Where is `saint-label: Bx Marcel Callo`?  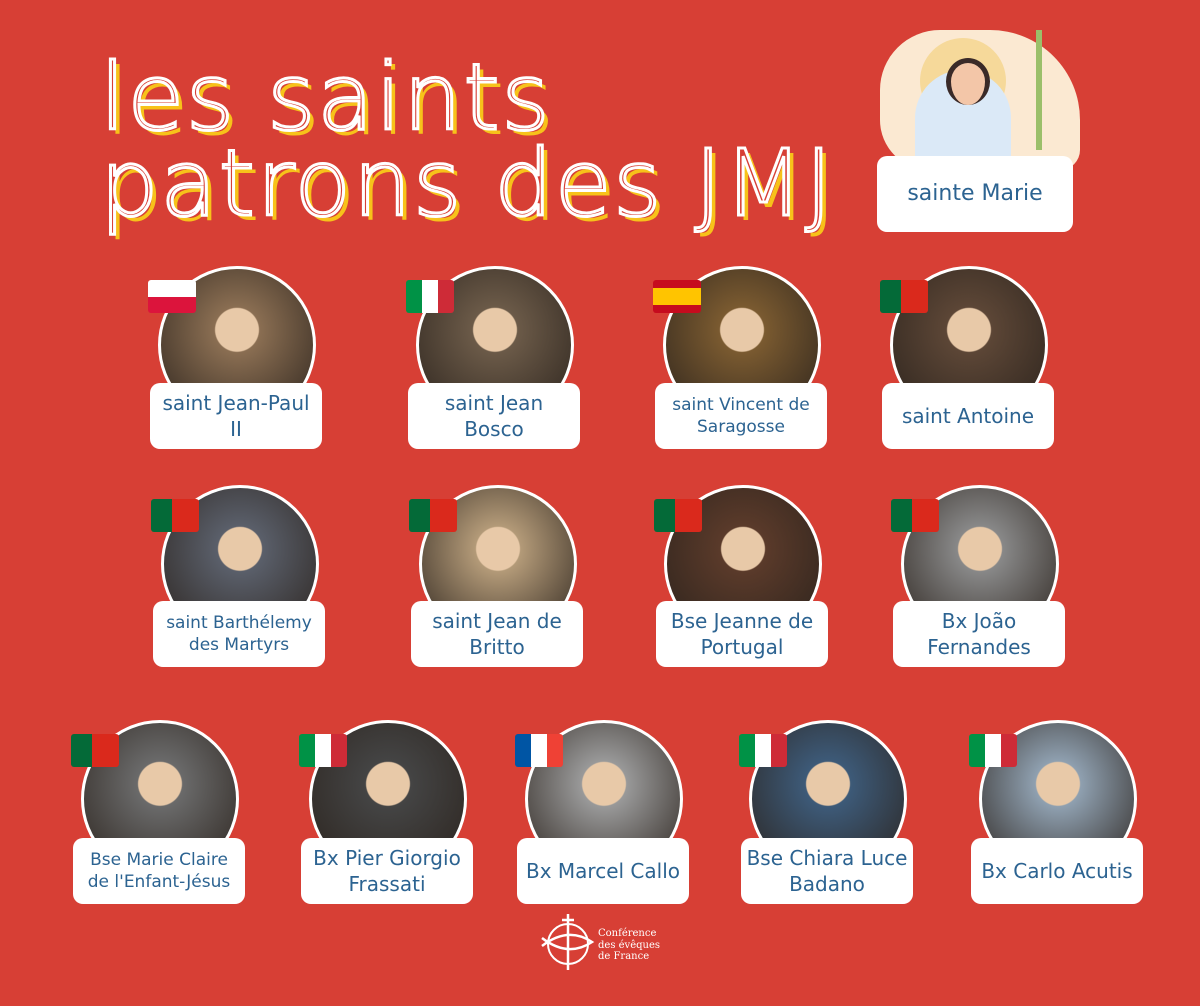
saint-label: Bx Marcel Callo is located at coordinates (603, 871).